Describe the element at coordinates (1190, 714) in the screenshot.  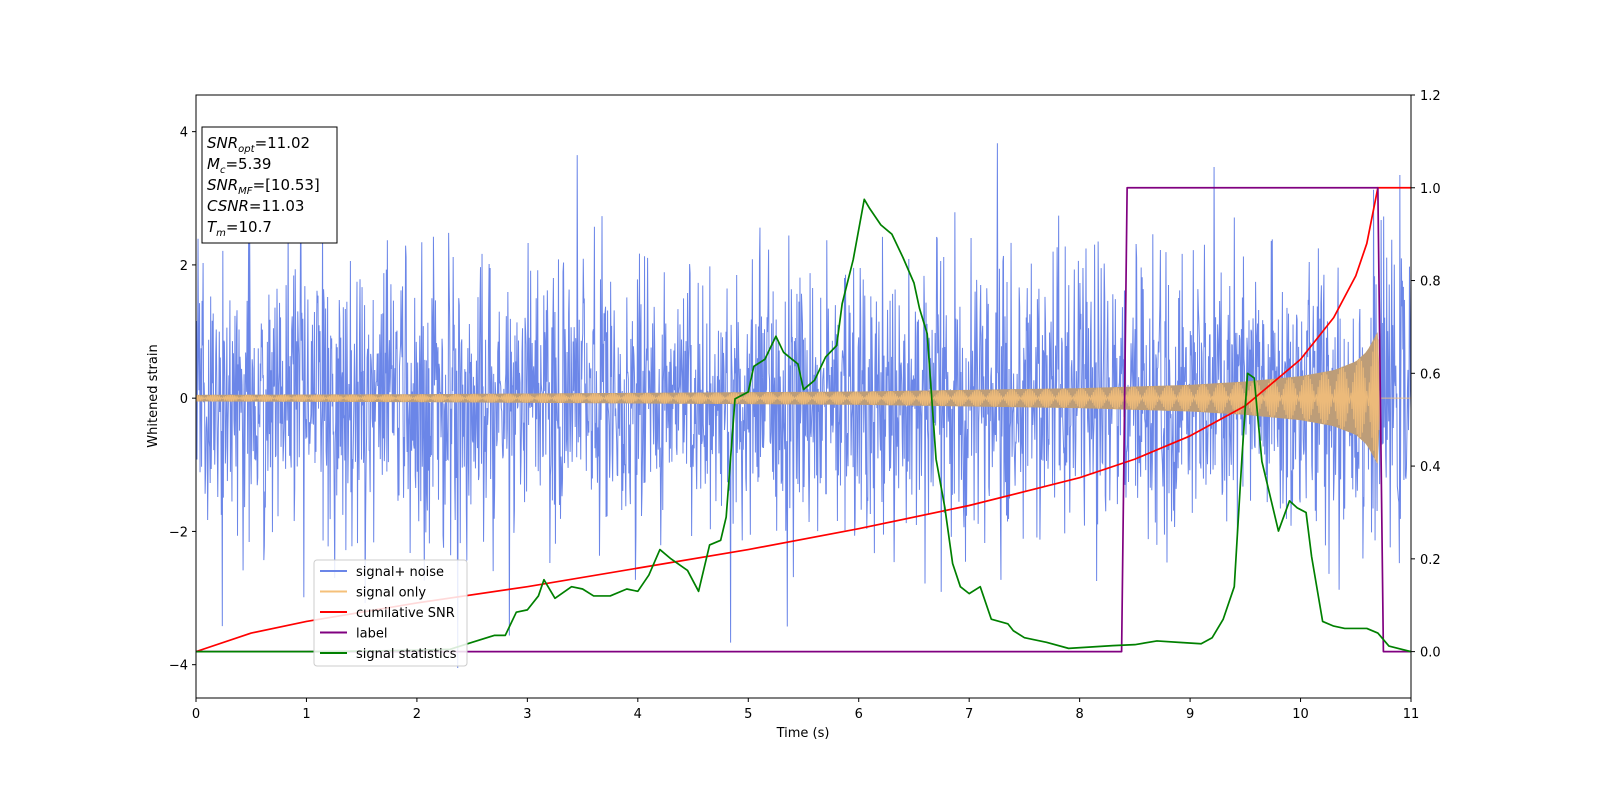
I see `x-tick-label: 9` at that location.